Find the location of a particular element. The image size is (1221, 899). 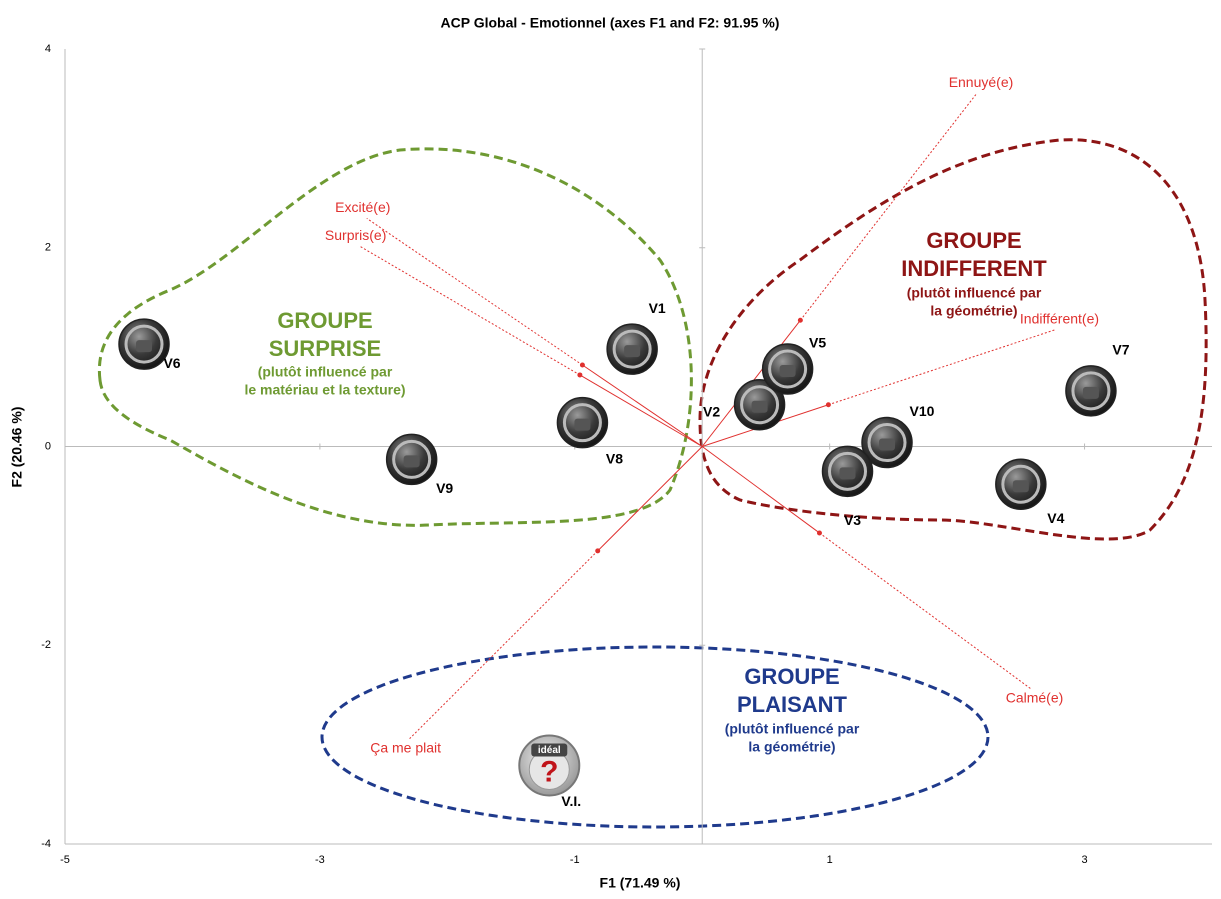

x-axis-label: F1 (71.49 %) is located at coordinates (640, 883).